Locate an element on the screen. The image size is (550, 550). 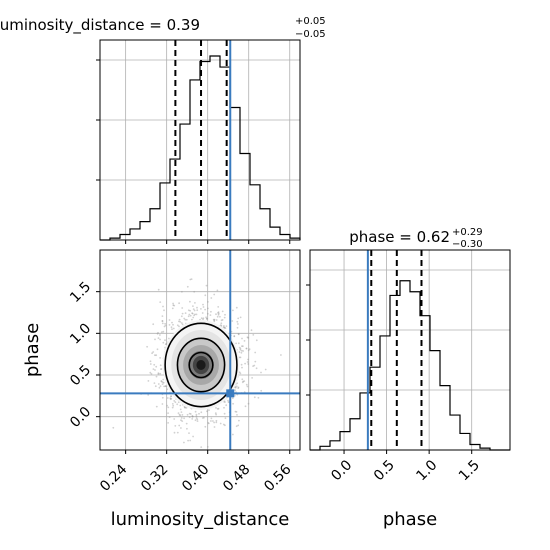
y-tick-label: 1.0 is located at coordinates (80, 334).